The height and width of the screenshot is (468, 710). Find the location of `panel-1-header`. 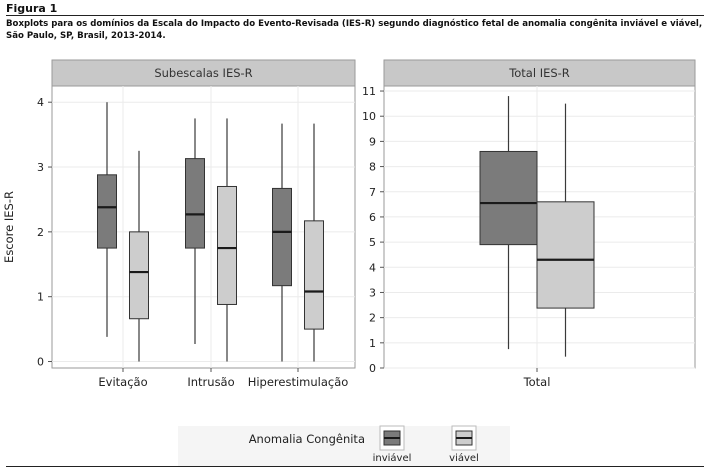

panel-1-header is located at coordinates (203, 73).